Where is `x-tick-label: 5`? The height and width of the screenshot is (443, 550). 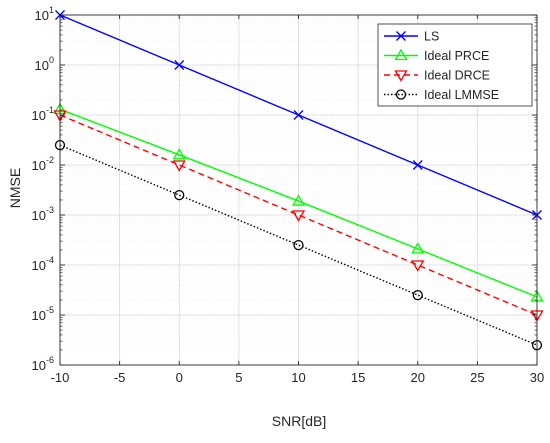
x-tick-label: 5 is located at coordinates (238, 377).